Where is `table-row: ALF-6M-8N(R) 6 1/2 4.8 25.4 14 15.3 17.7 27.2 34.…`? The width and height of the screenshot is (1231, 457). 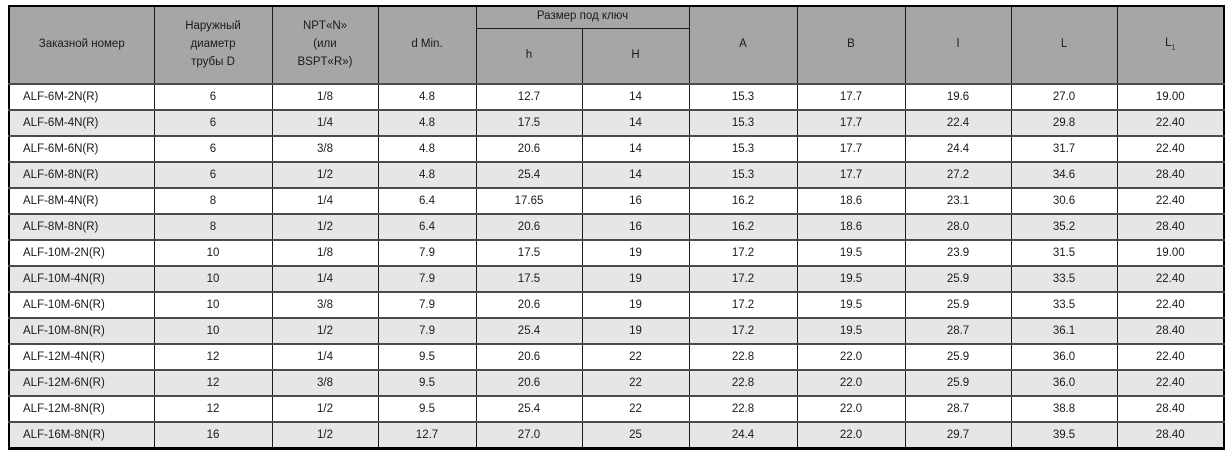
table-row: ALF-6M-8N(R) 6 1/2 4.8 25.4 14 15.3 17.7 27.2 34.… is located at coordinates (616, 175).